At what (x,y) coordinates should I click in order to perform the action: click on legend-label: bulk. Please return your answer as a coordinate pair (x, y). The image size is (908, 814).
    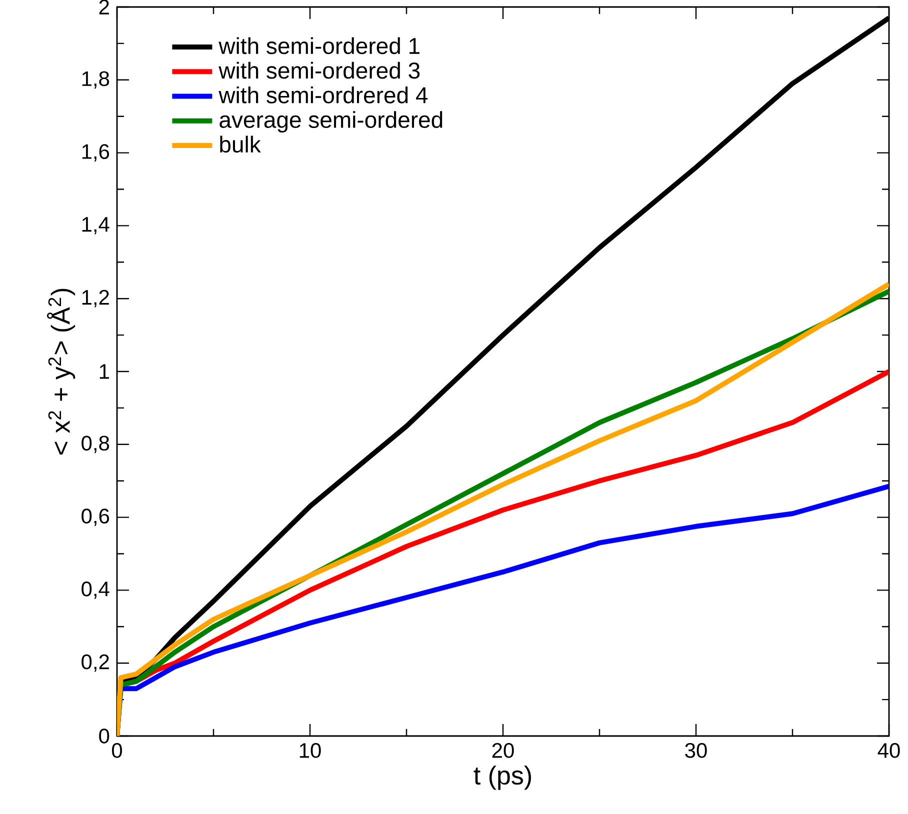
    Looking at the image, I should click on (240, 144).